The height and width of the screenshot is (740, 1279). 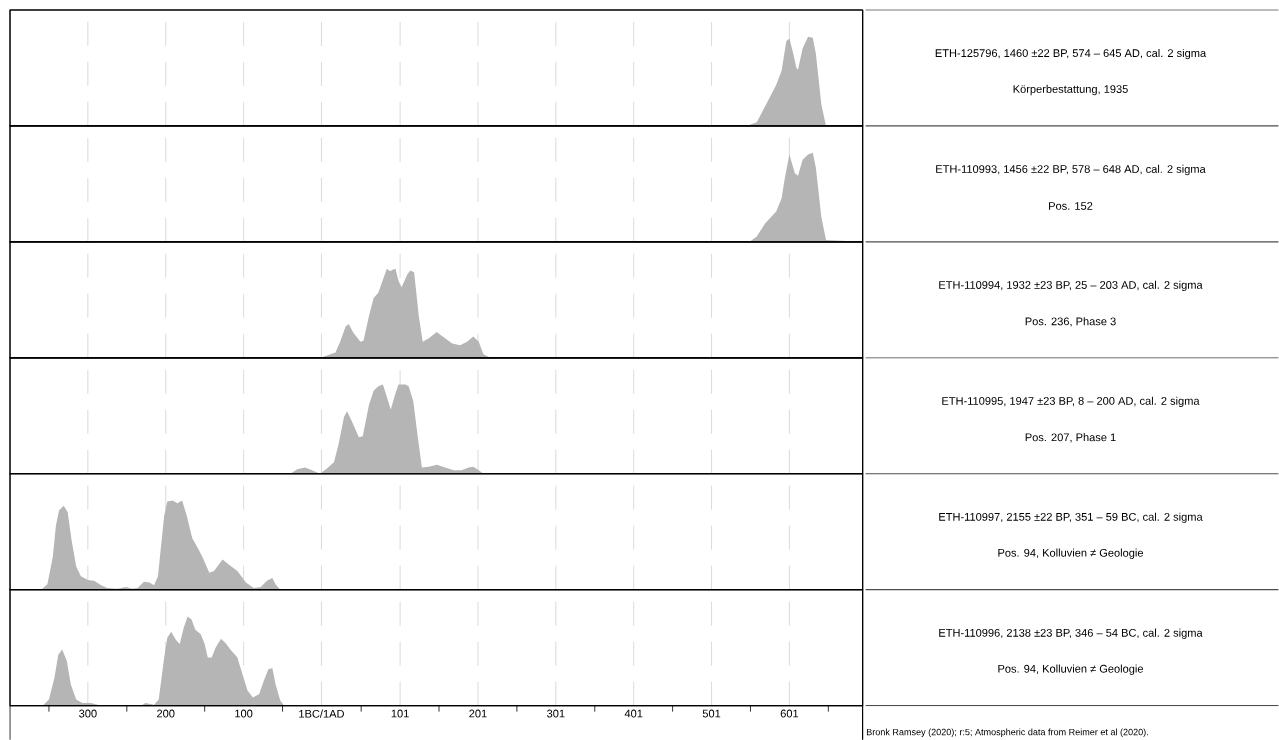 I want to click on text: Körperbestattung, 1935, so click(x=1070, y=90).